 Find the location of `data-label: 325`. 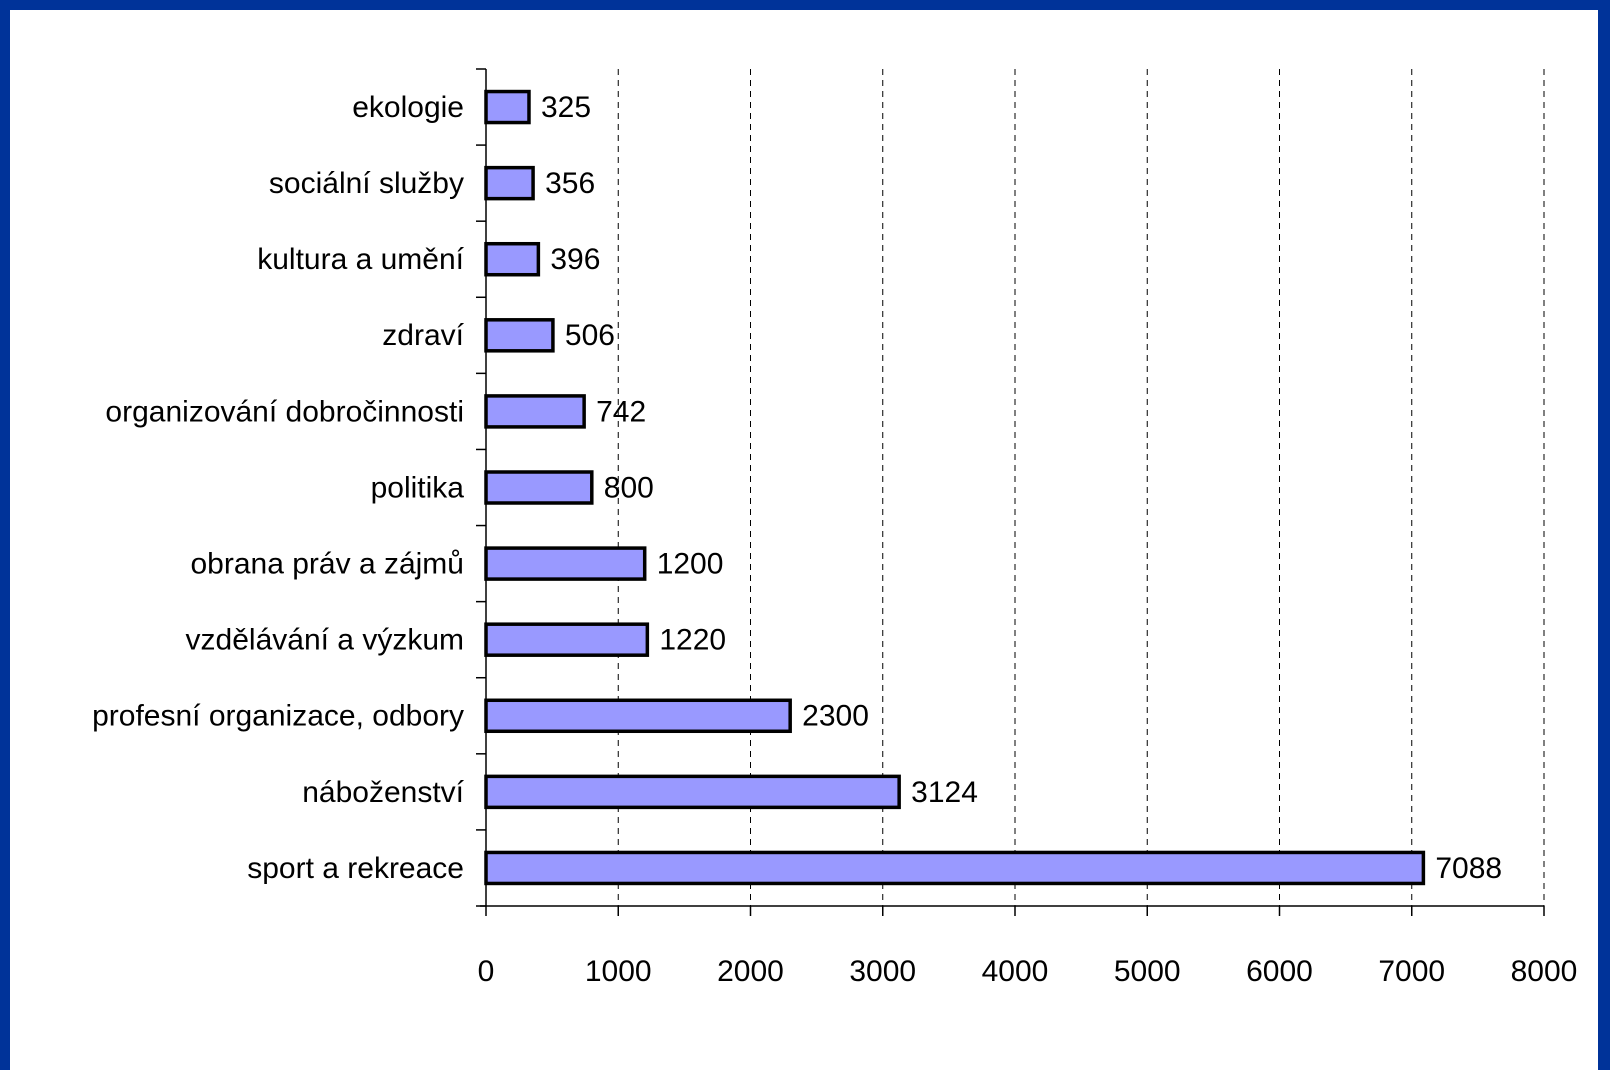

data-label: 325 is located at coordinates (566, 107).